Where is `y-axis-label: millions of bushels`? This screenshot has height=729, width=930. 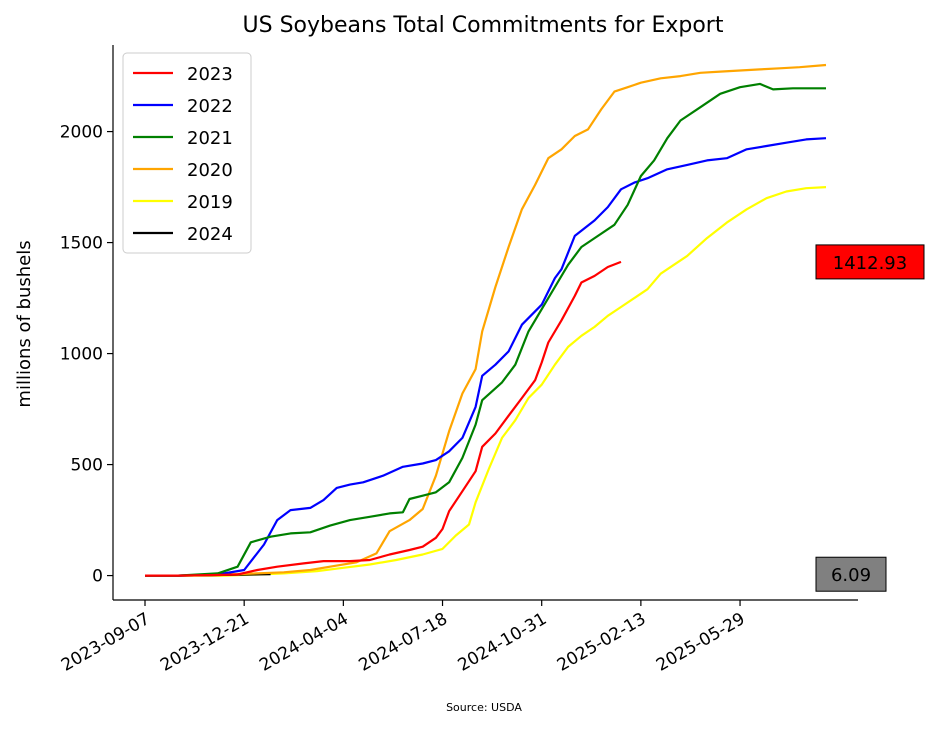 y-axis-label: millions of bushels is located at coordinates (24, 323).